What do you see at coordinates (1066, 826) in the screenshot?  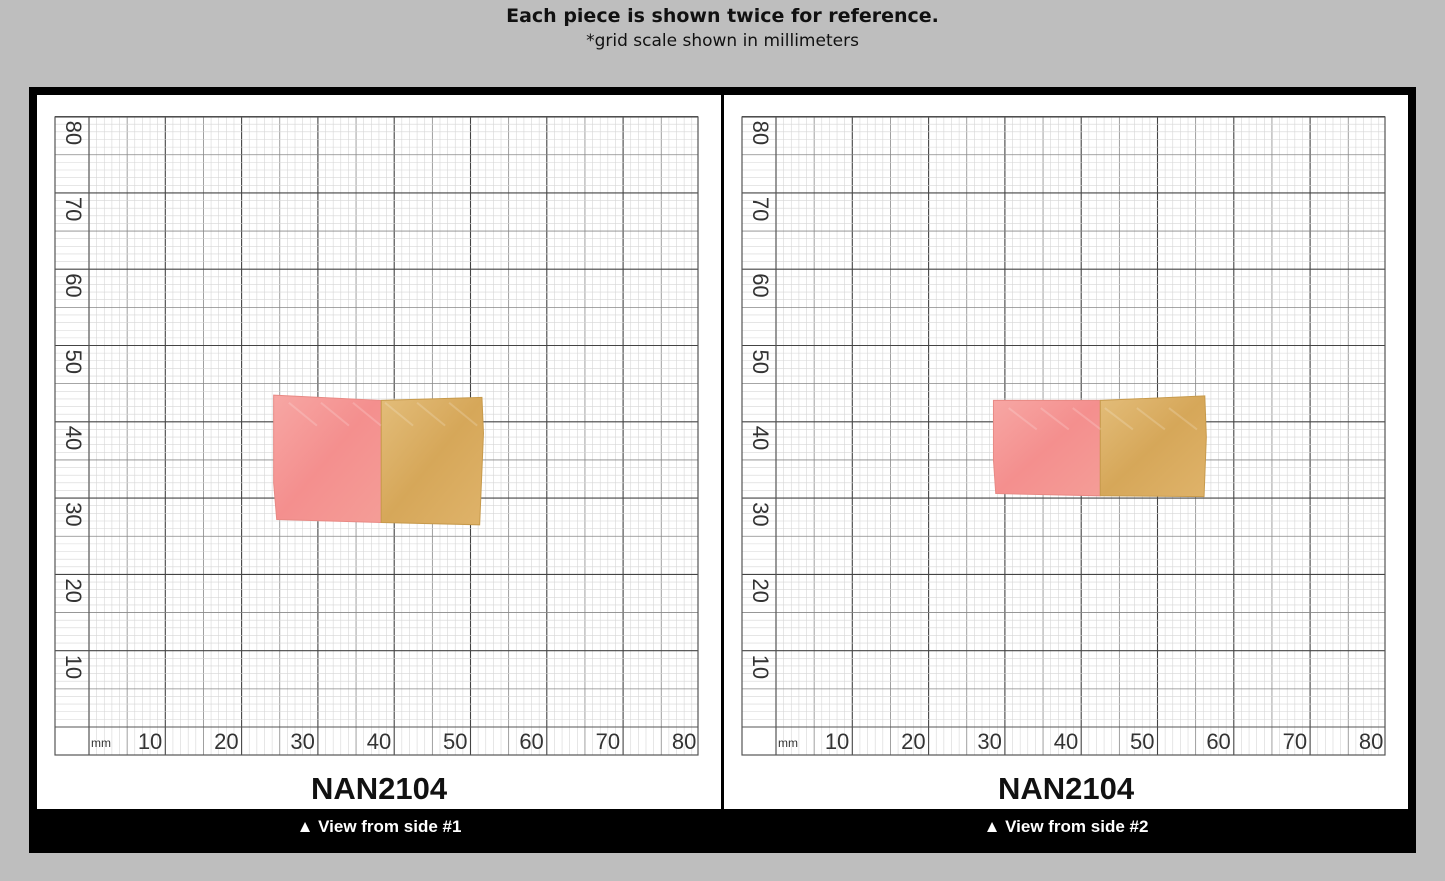 I see `caption-side-2: ▲ View from side #2` at bounding box center [1066, 826].